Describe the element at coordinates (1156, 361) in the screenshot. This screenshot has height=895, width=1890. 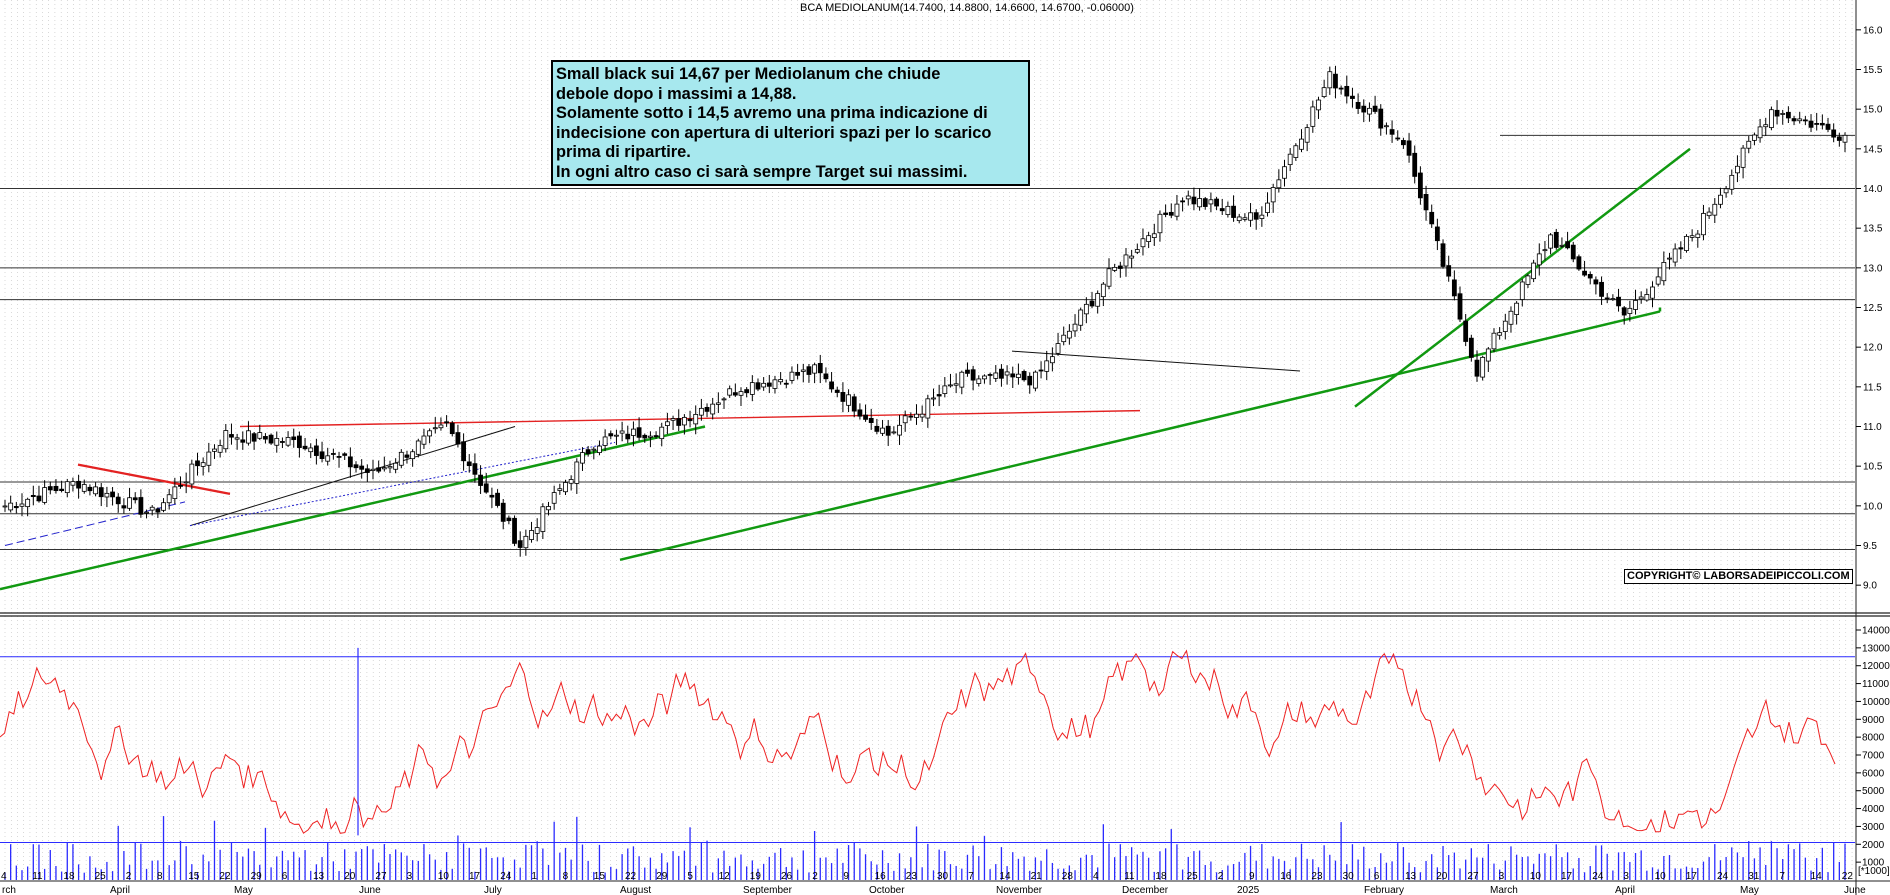
I see `trend-line` at that location.